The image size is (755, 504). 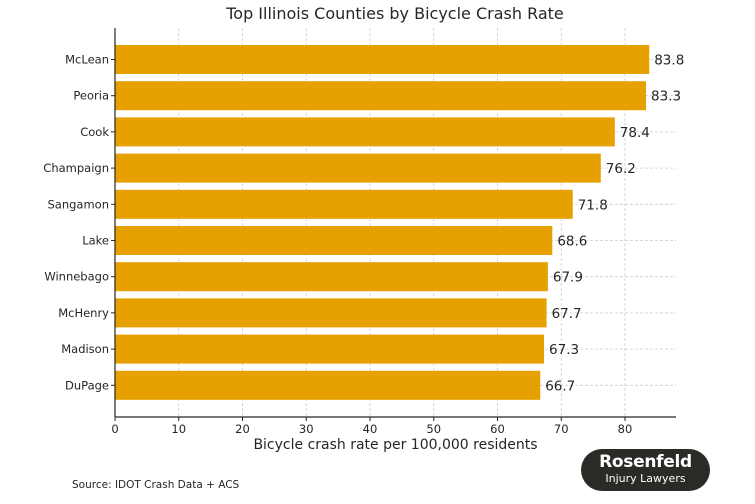 What do you see at coordinates (85, 349) in the screenshot?
I see `y-tick-label: Madison` at bounding box center [85, 349].